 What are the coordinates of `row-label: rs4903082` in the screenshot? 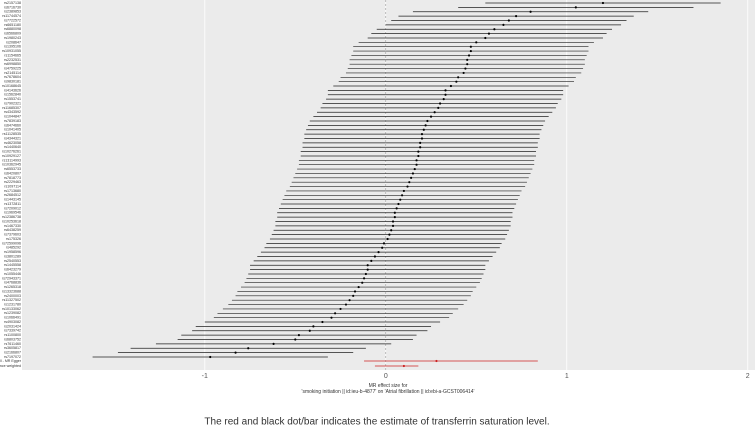 It's located at (12, 322).